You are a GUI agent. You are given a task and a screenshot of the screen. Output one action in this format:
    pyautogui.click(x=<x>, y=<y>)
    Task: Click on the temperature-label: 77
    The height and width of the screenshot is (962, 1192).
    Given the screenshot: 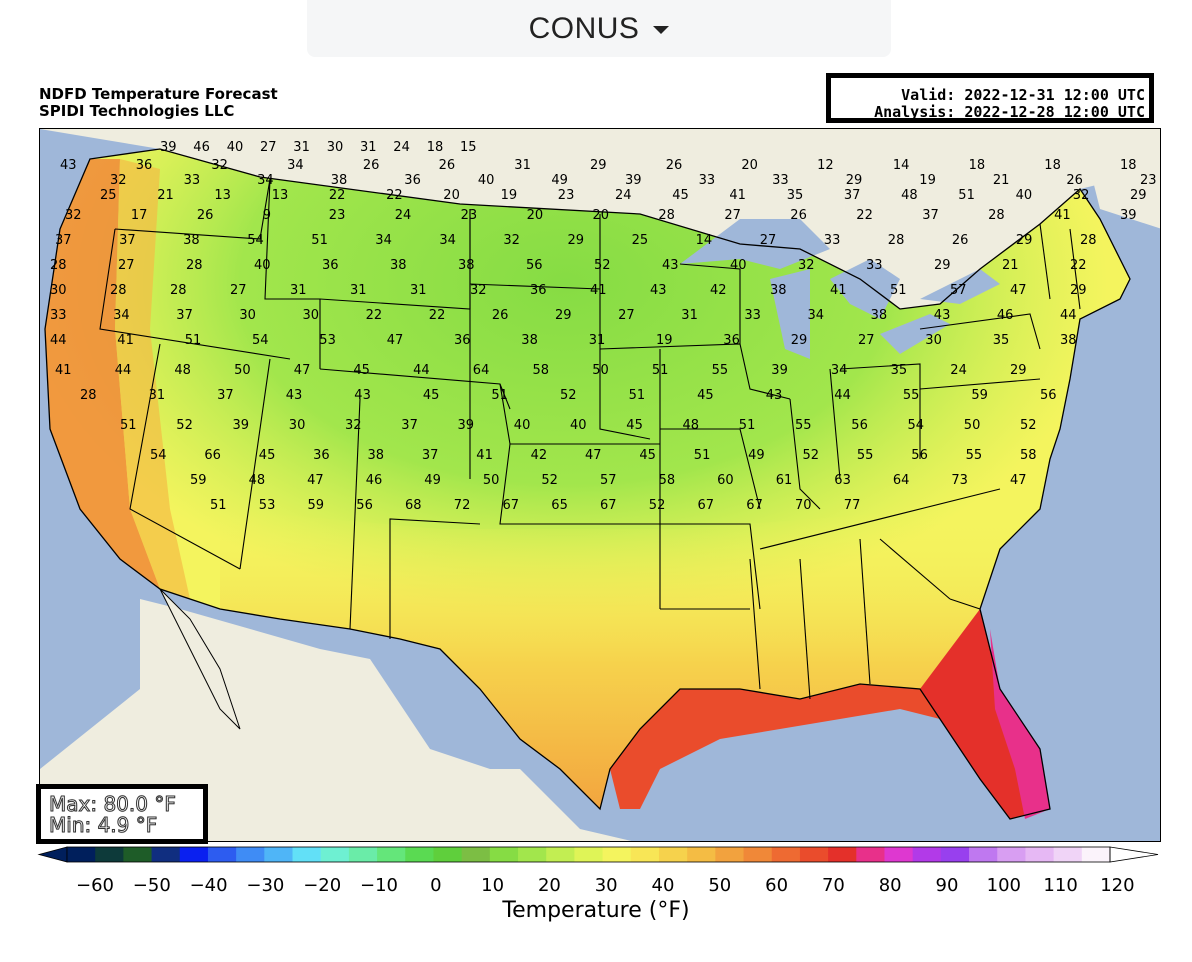 What is the action you would take?
    pyautogui.click(x=852, y=505)
    